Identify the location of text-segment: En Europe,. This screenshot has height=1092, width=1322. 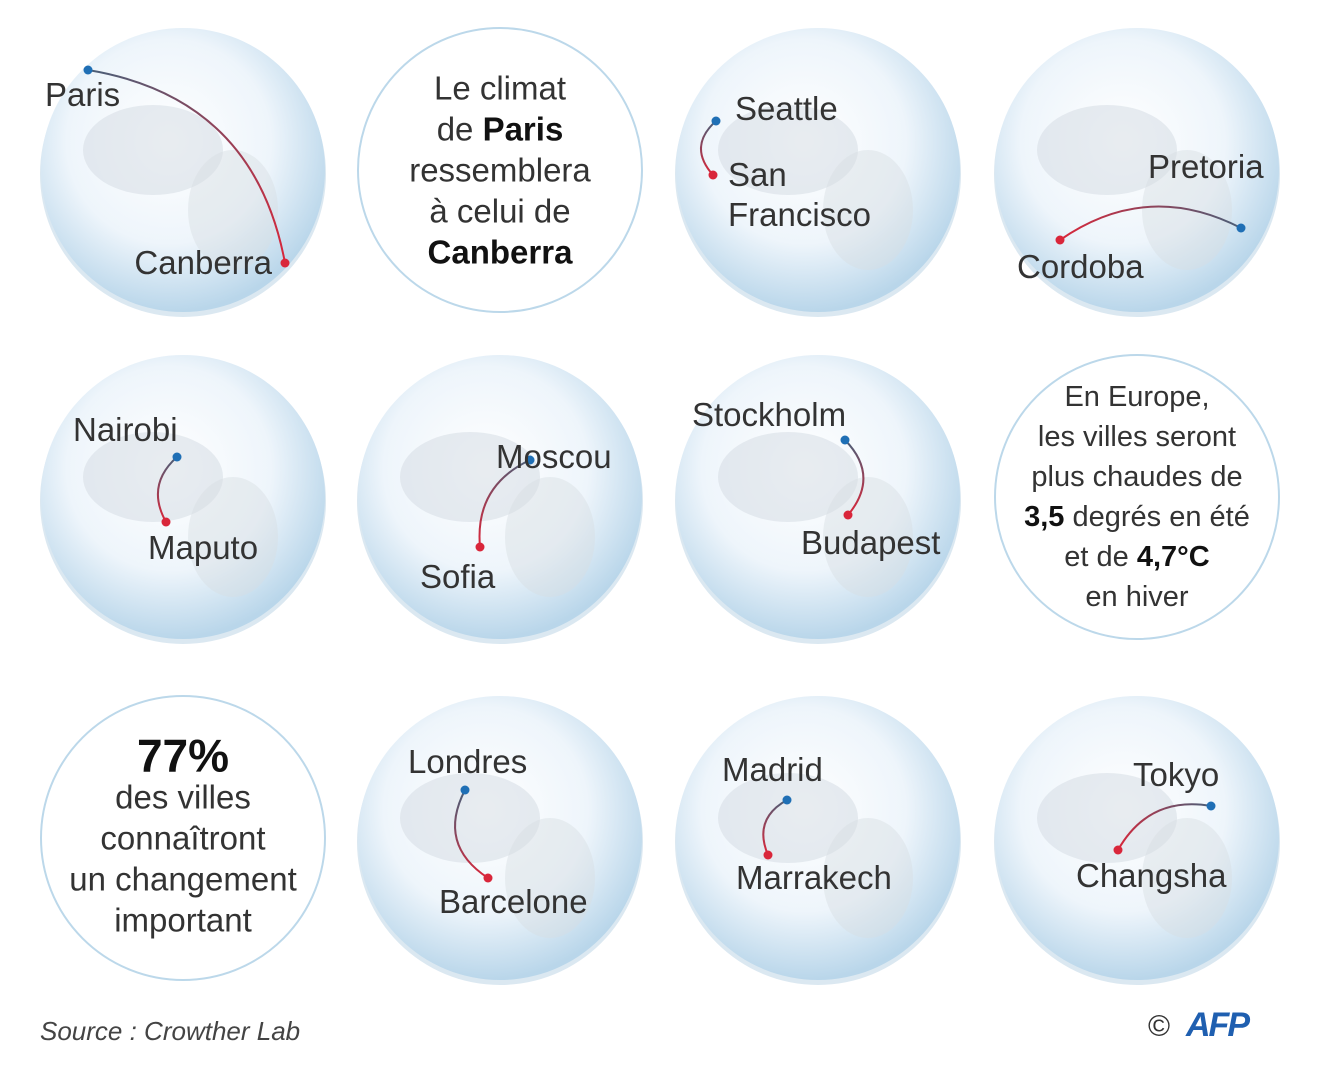
(1137, 397).